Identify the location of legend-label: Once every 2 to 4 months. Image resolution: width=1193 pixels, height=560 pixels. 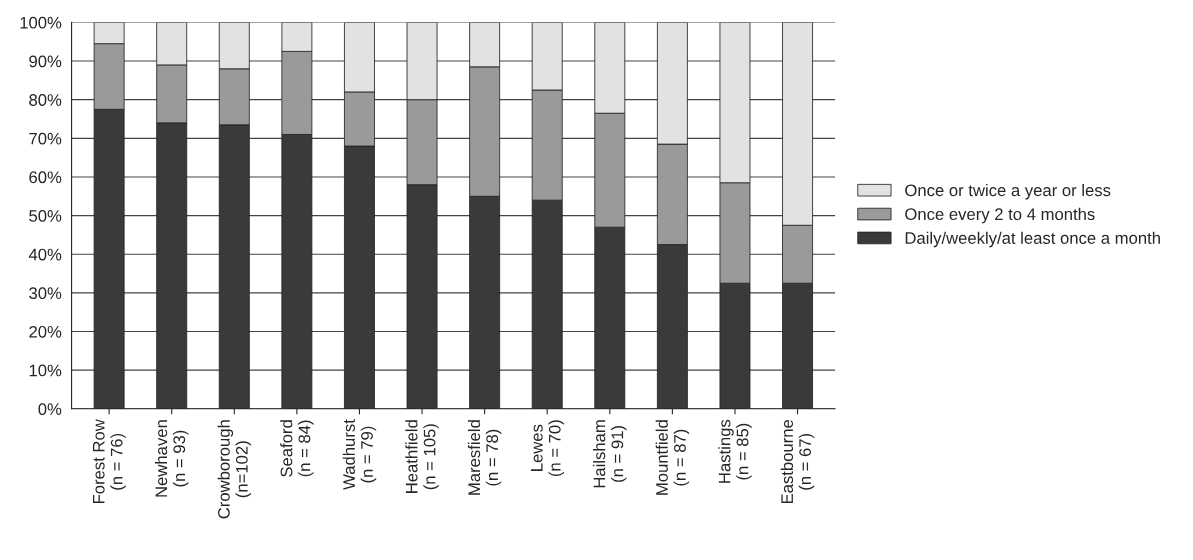
(1000, 215).